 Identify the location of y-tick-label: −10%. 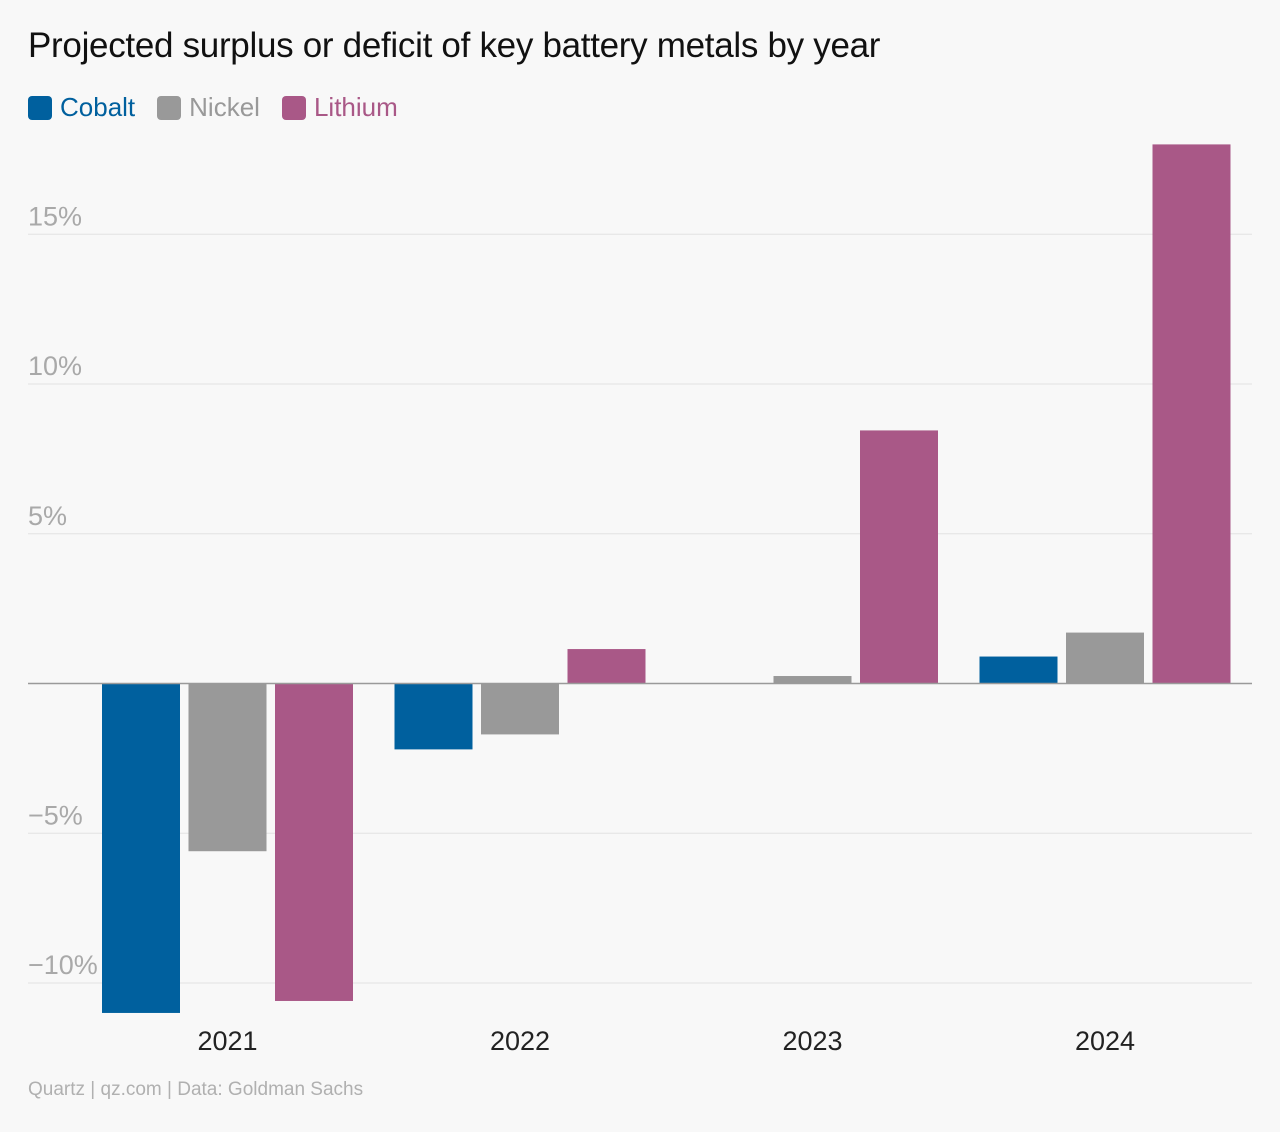
(63, 965).